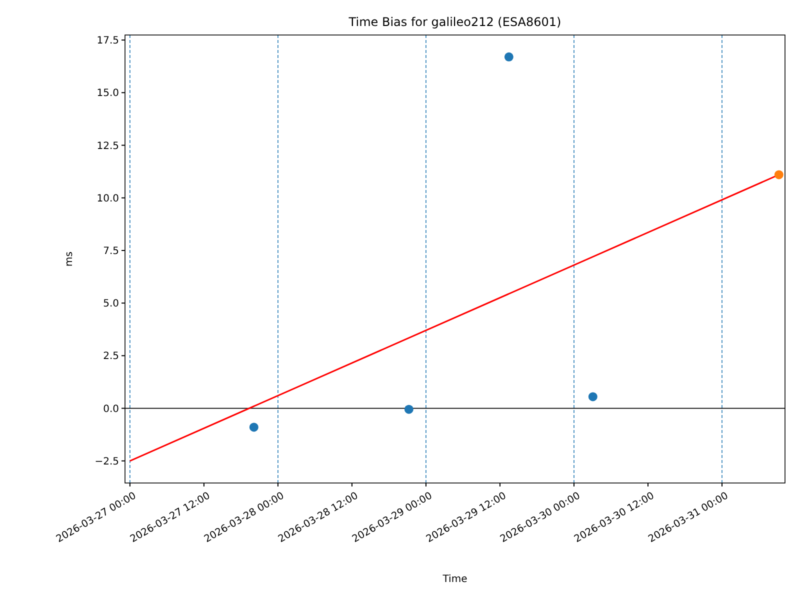 Image resolution: width=800 pixels, height=600 pixels. What do you see at coordinates (69, 259) in the screenshot?
I see `y-axis-title: ms` at bounding box center [69, 259].